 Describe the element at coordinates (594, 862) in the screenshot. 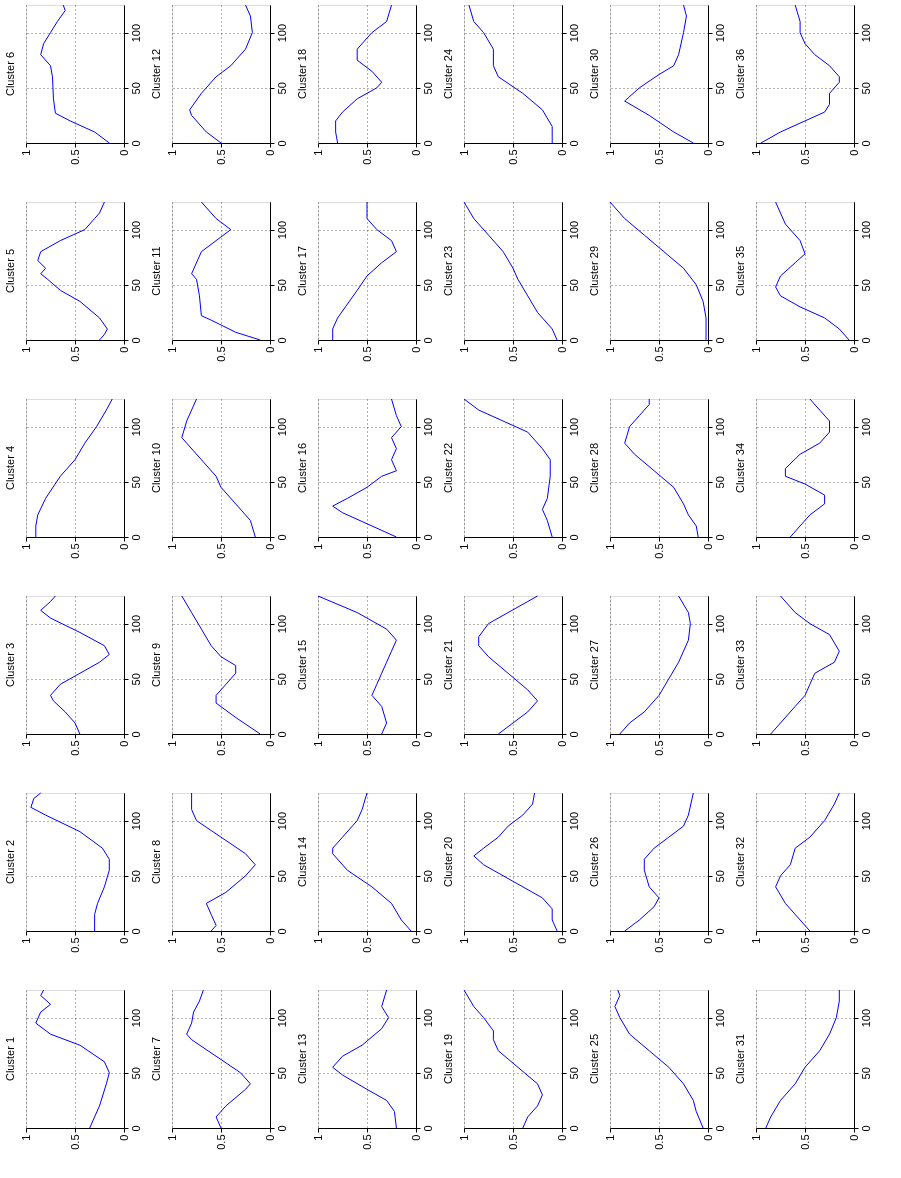

I see `text: Cluster 26` at that location.